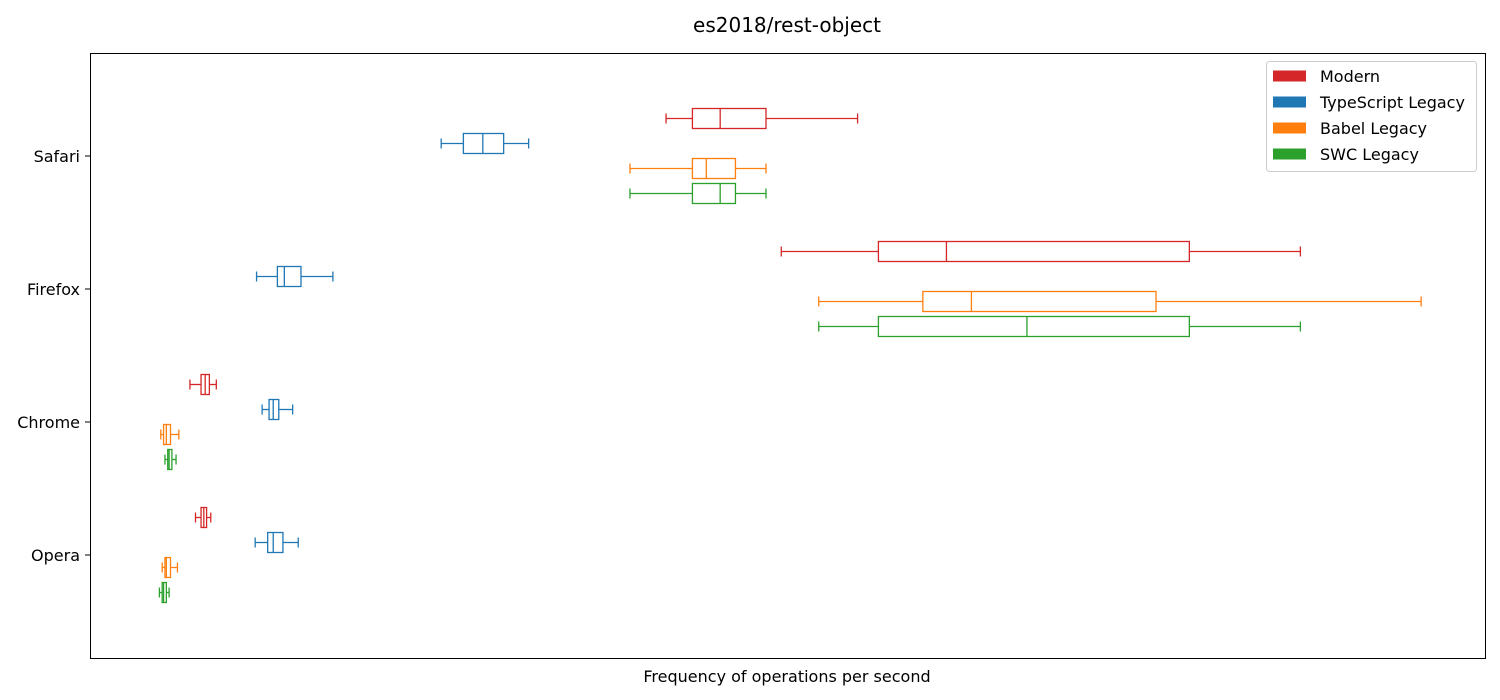 The image size is (1500, 700). I want to click on legend-swatch-typescript-legacy, so click(1289, 102).